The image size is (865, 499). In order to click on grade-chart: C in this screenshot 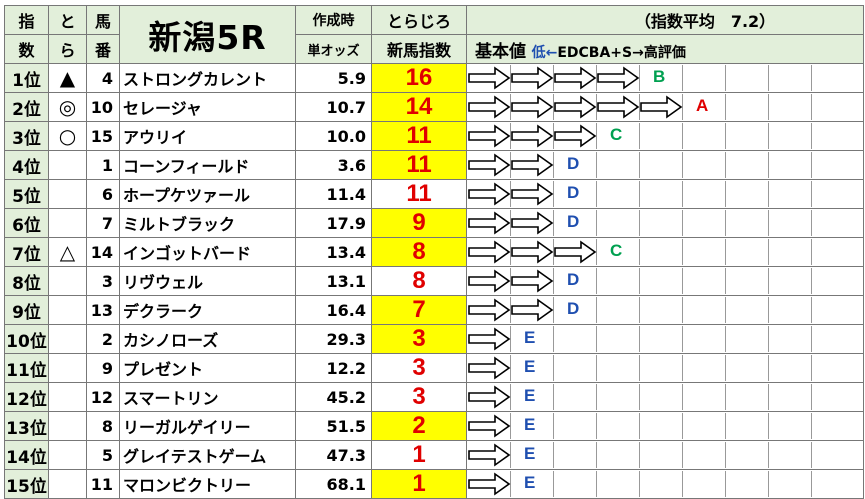, I will do `click(665, 252)`.